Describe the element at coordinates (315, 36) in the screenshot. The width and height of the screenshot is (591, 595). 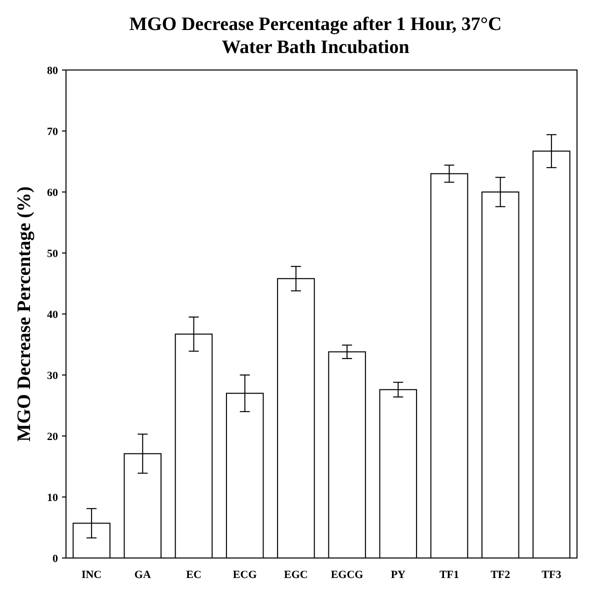
I see `chart-title: MGO Decrease Percentage after 1 Hour, 37°C Water Bath Incubation` at that location.